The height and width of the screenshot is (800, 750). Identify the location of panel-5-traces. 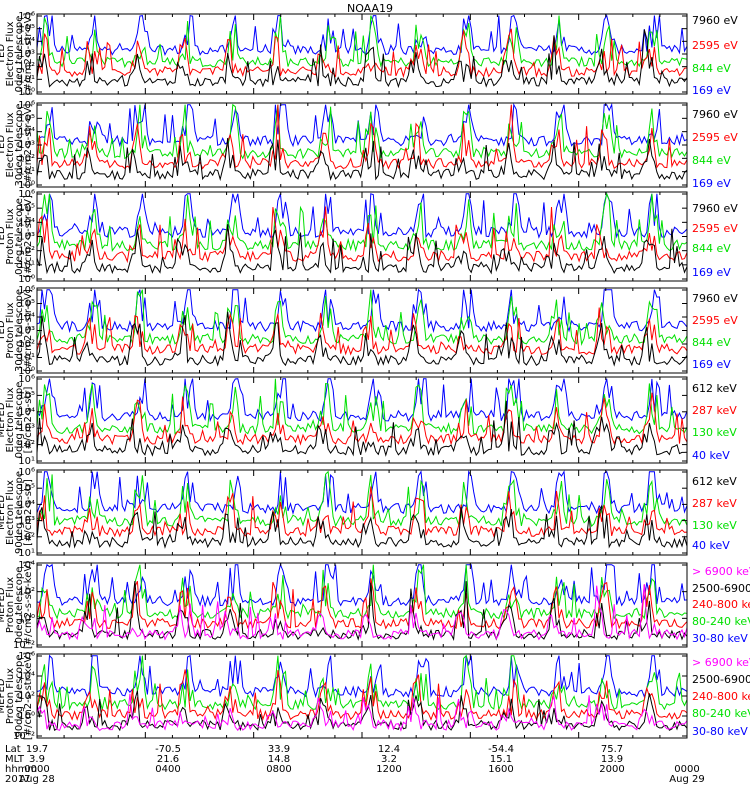
(362, 417).